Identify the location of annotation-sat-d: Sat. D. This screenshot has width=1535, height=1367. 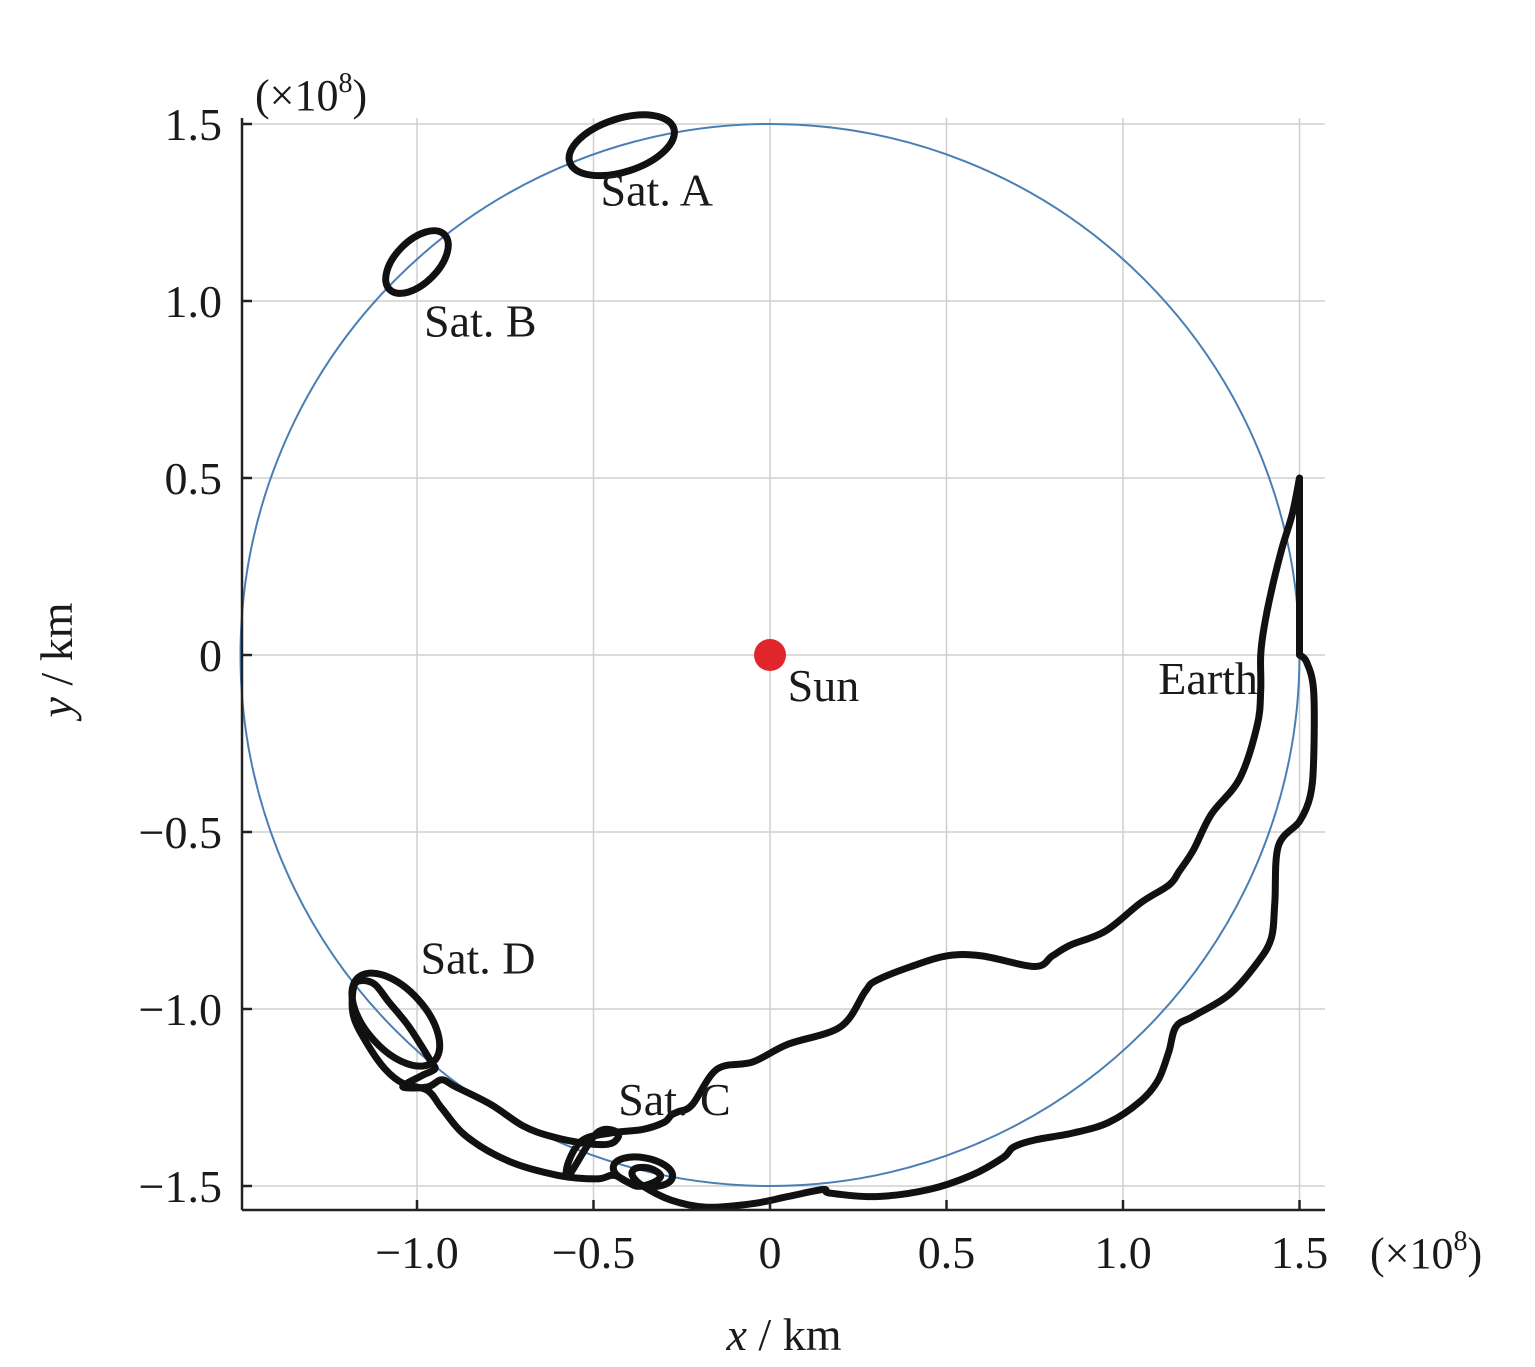
(478, 958).